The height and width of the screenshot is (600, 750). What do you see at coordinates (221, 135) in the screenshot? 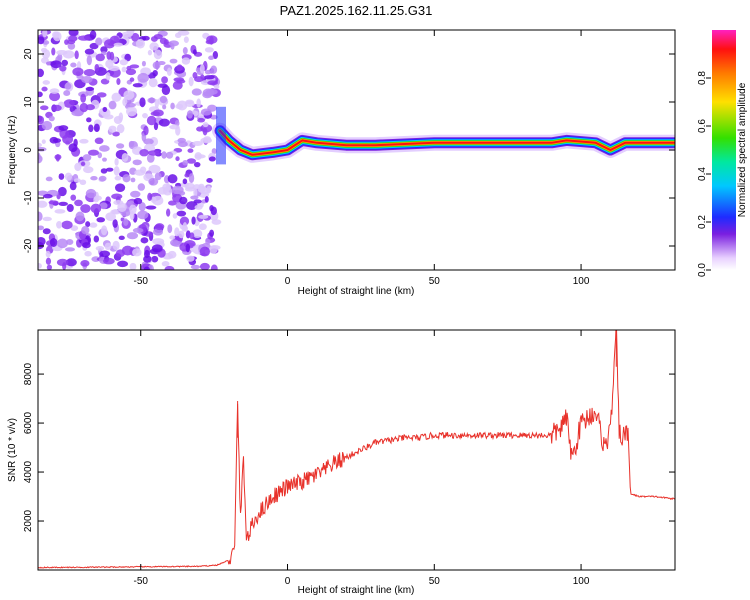
I see `onset-smear` at bounding box center [221, 135].